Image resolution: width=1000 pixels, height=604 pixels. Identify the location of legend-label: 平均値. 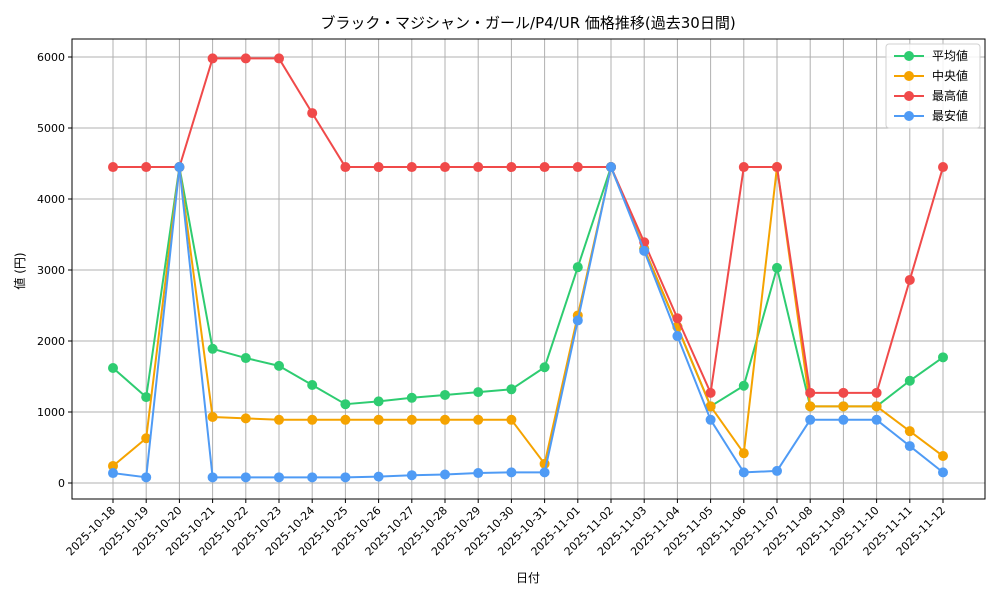
(950, 55).